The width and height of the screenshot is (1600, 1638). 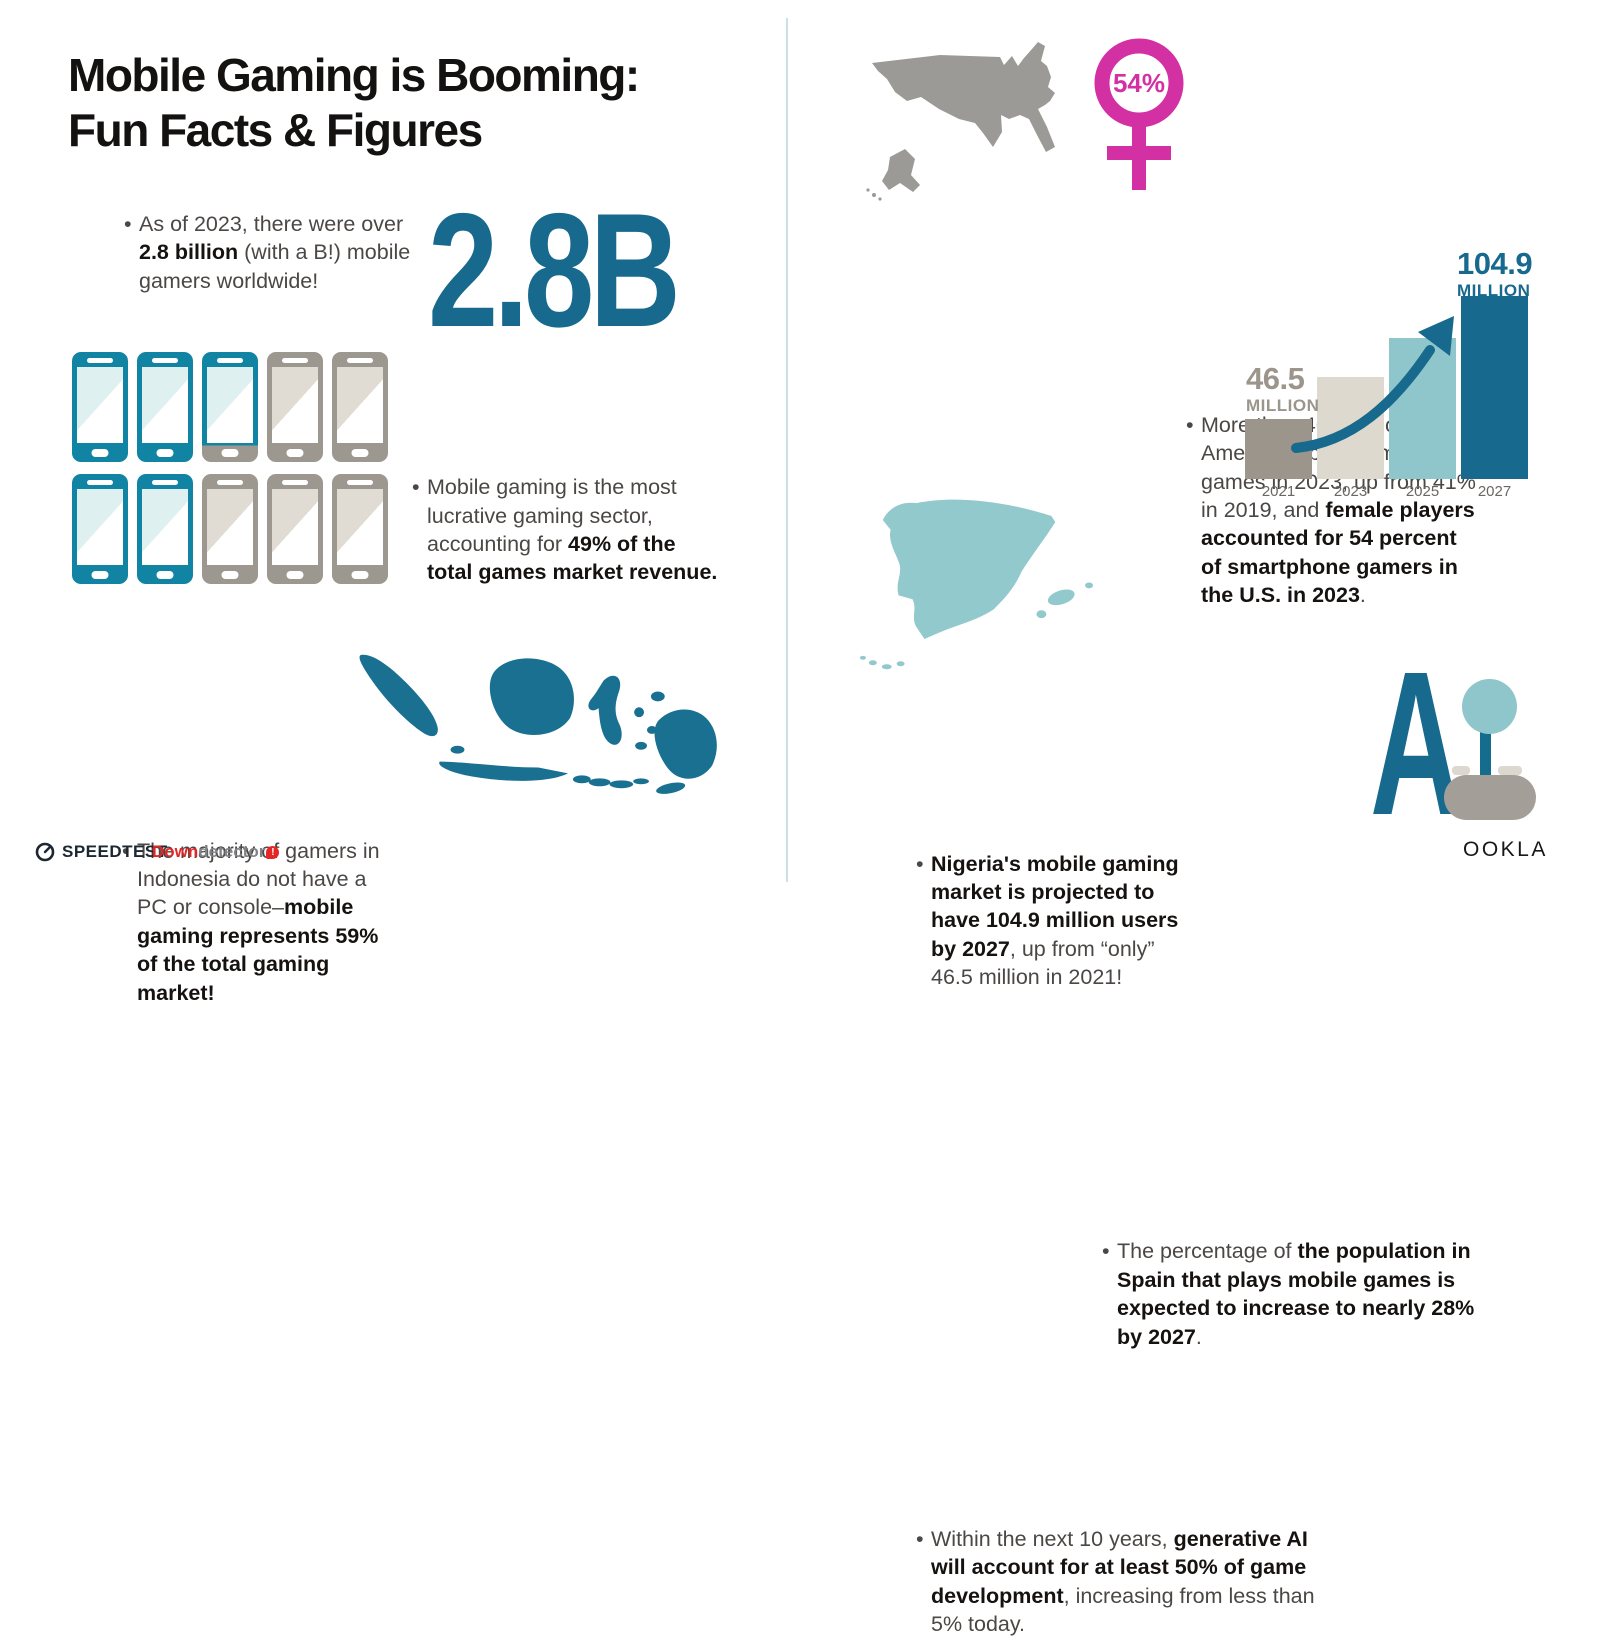 I want to click on ai-letter-a: A, so click(x=1416, y=743).